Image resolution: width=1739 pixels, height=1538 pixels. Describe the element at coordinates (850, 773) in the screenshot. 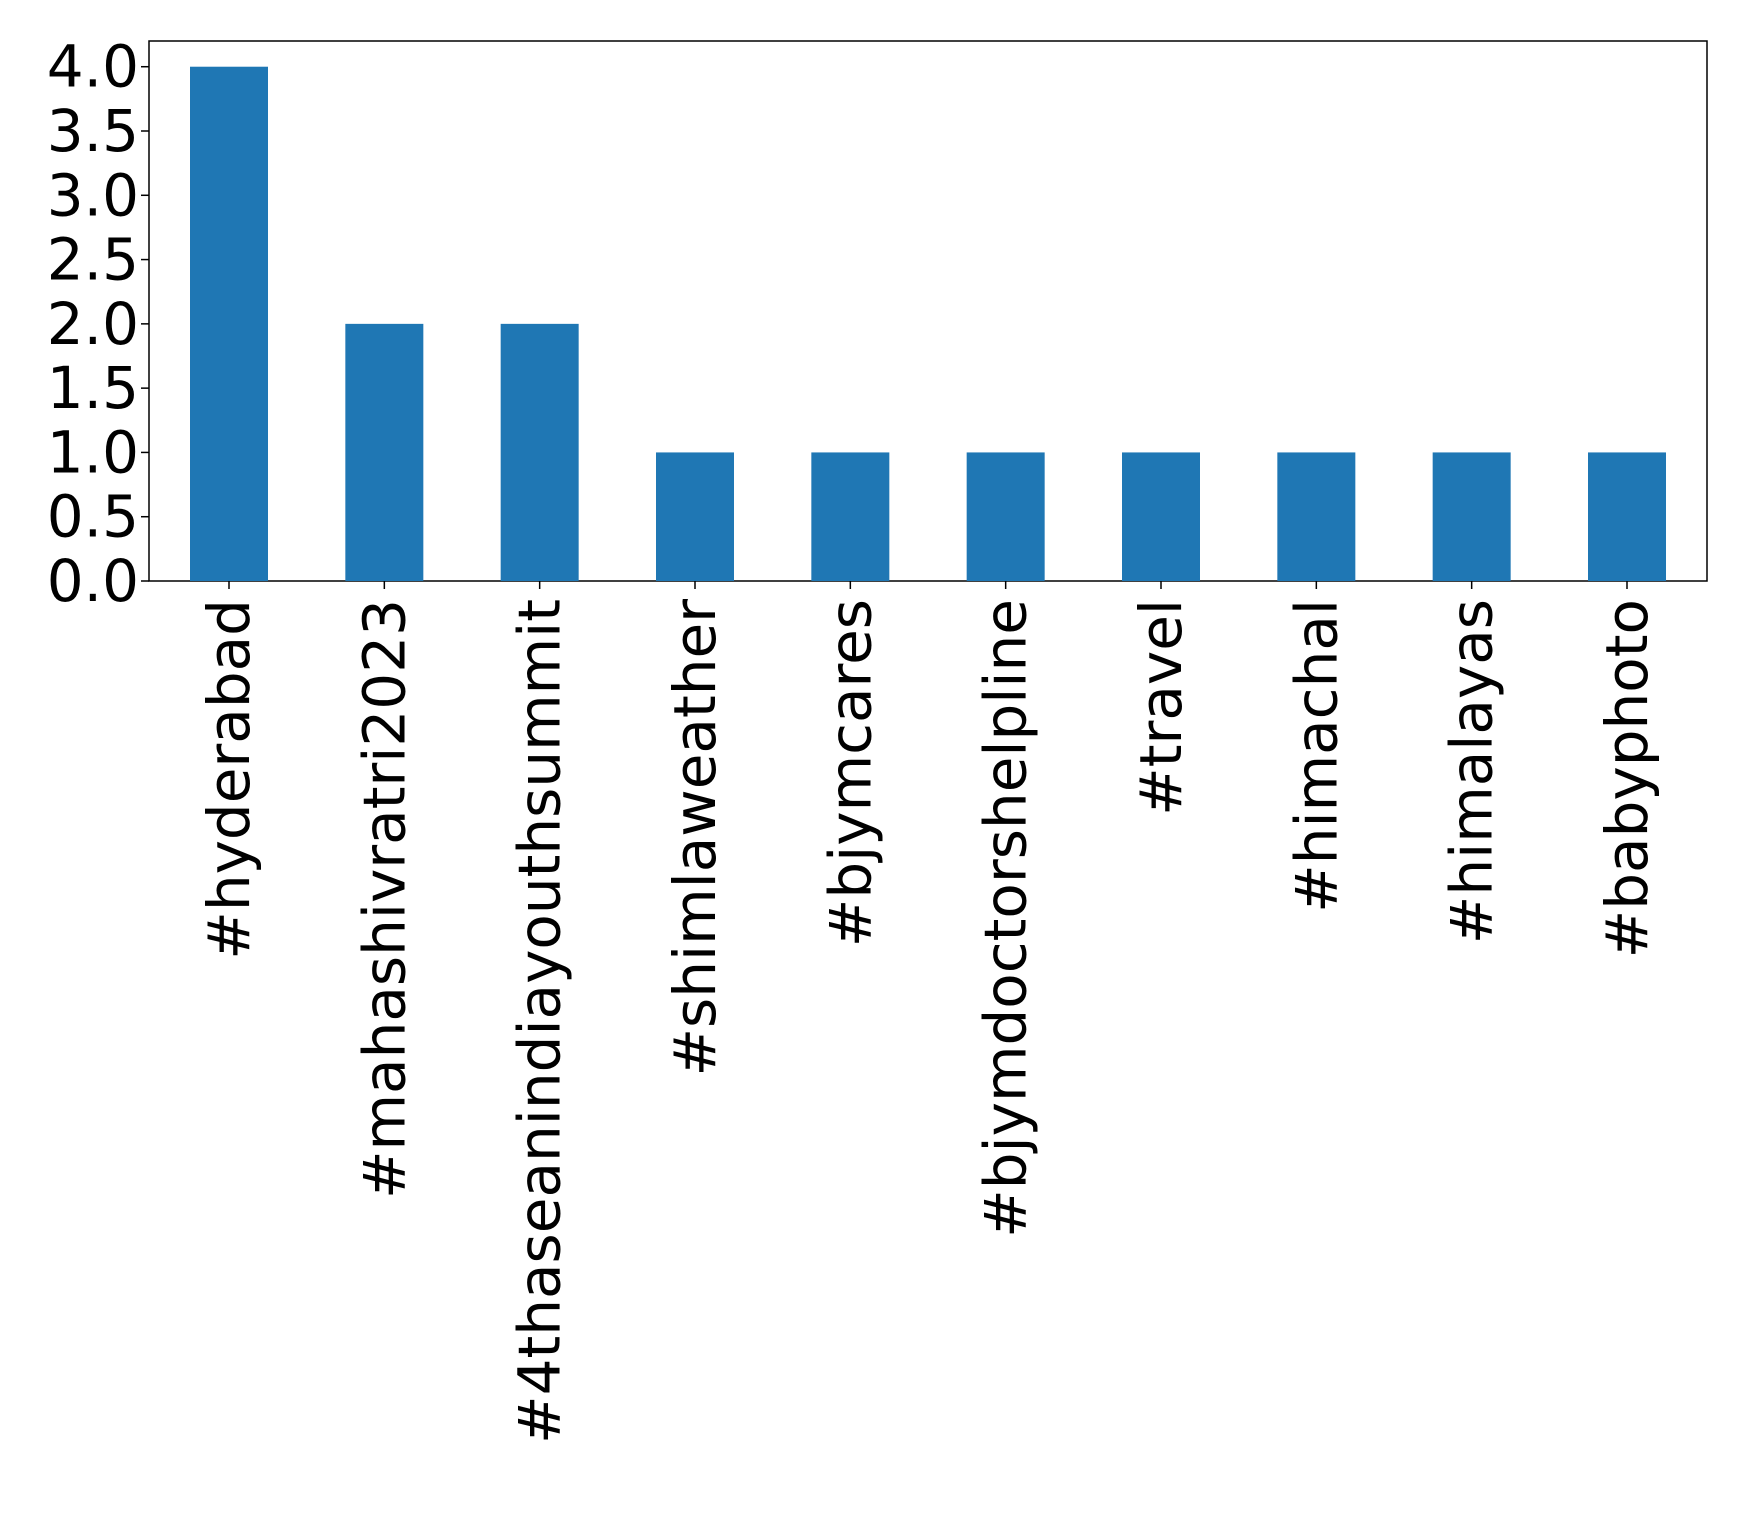

I see `x-tick-label-4: #bjymcares` at that location.